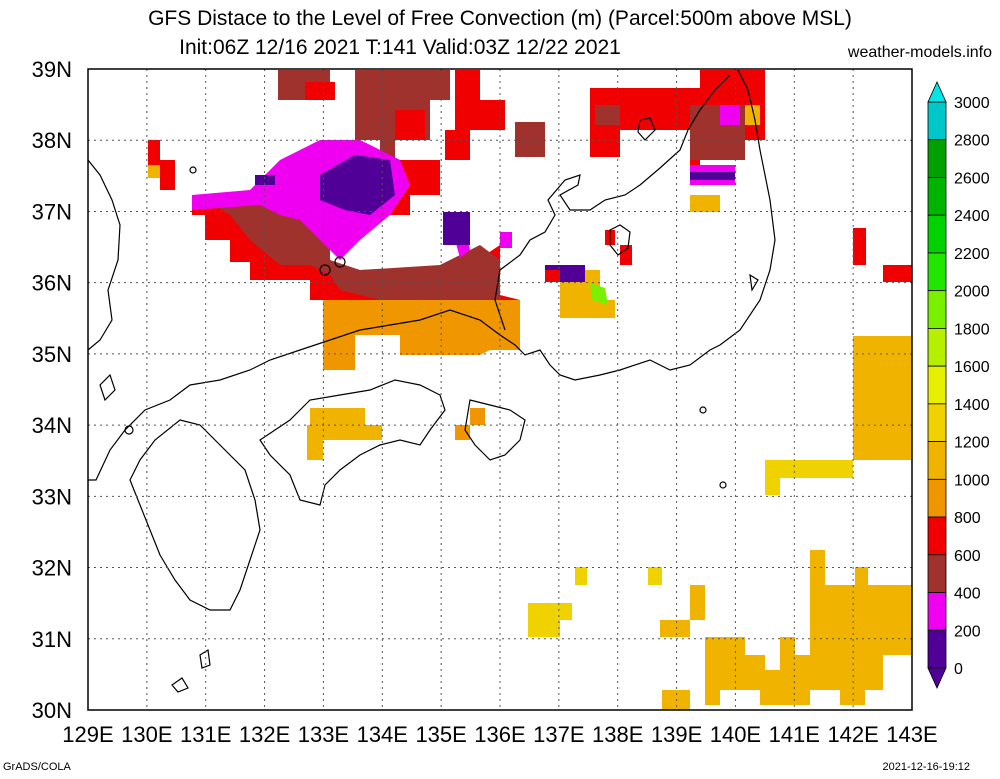 The width and height of the screenshot is (1000, 779). I want to click on lon-tick-label: 139E, so click(676, 734).